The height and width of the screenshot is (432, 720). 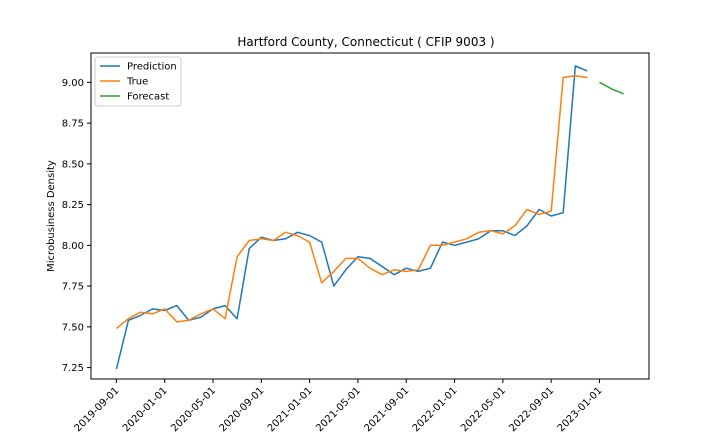 I want to click on y-tick-label: 9.00, so click(x=73, y=83).